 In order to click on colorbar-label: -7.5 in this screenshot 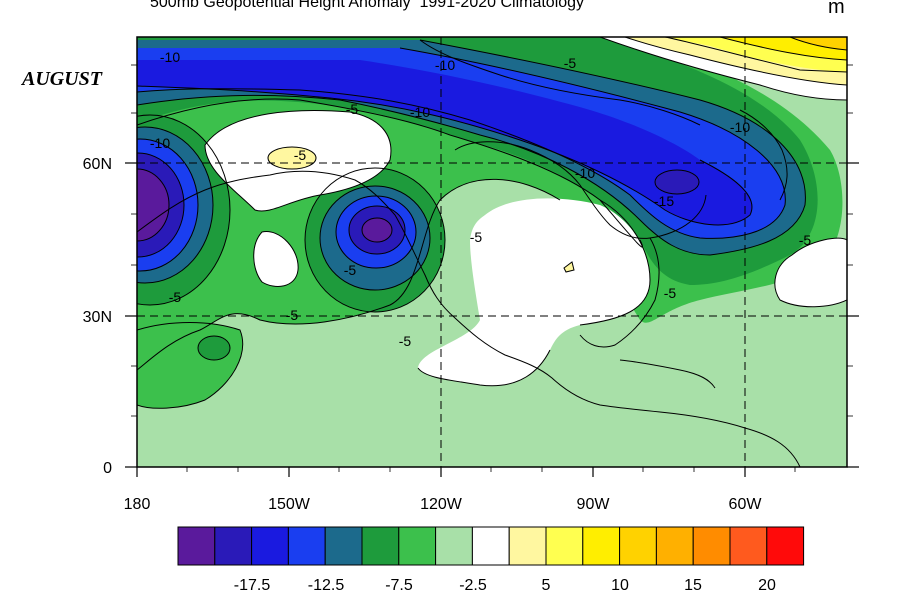, I will do `click(399, 585)`.